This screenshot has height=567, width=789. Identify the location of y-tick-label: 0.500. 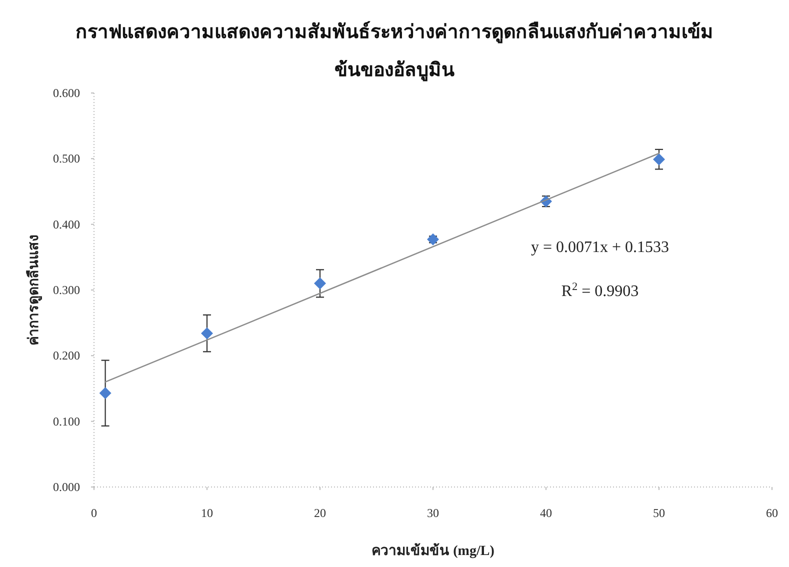
(66, 159).